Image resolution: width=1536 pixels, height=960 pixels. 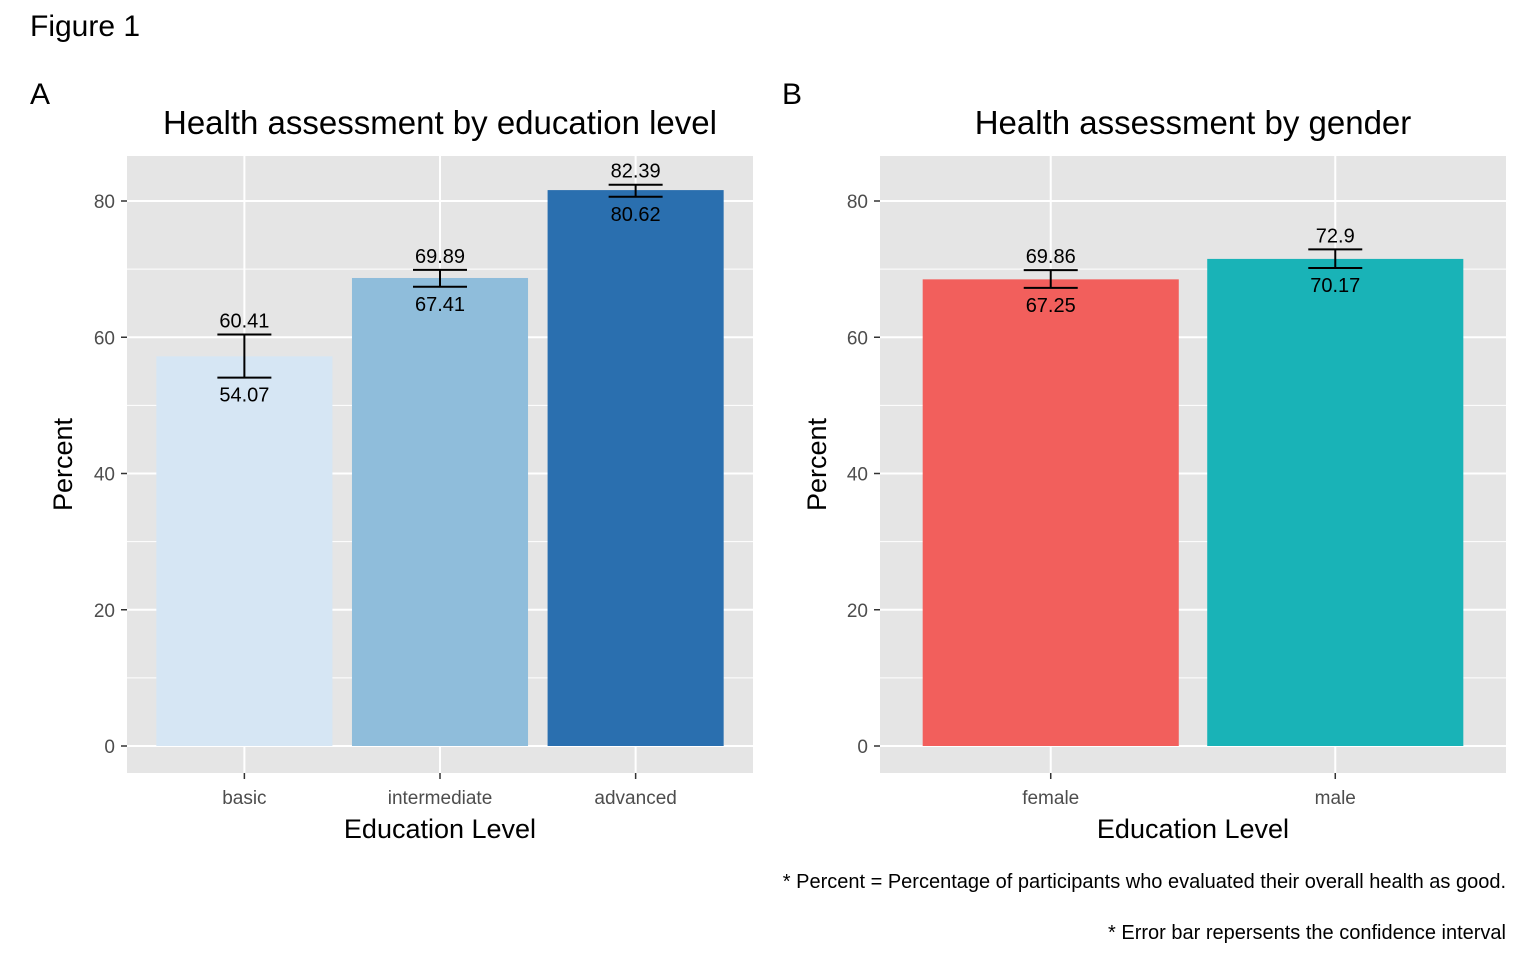 I want to click on panel-tag-a: A, so click(x=40, y=94).